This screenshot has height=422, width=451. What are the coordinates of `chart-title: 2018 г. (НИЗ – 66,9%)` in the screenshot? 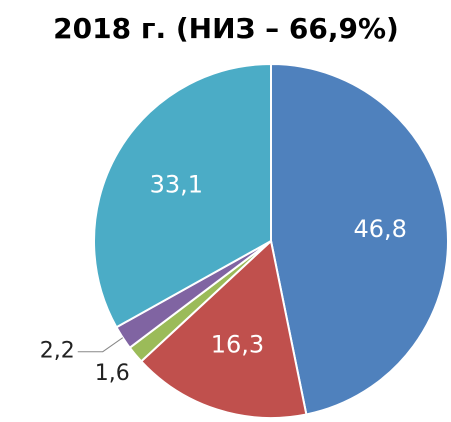 It's located at (226, 28).